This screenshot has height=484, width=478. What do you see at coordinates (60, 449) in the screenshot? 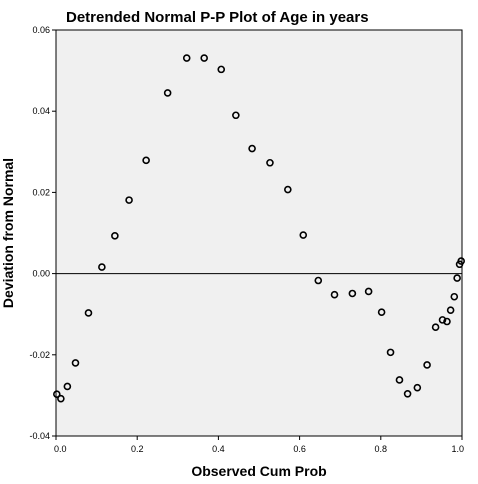
I see `x-tick-label: 0.0` at bounding box center [60, 449].